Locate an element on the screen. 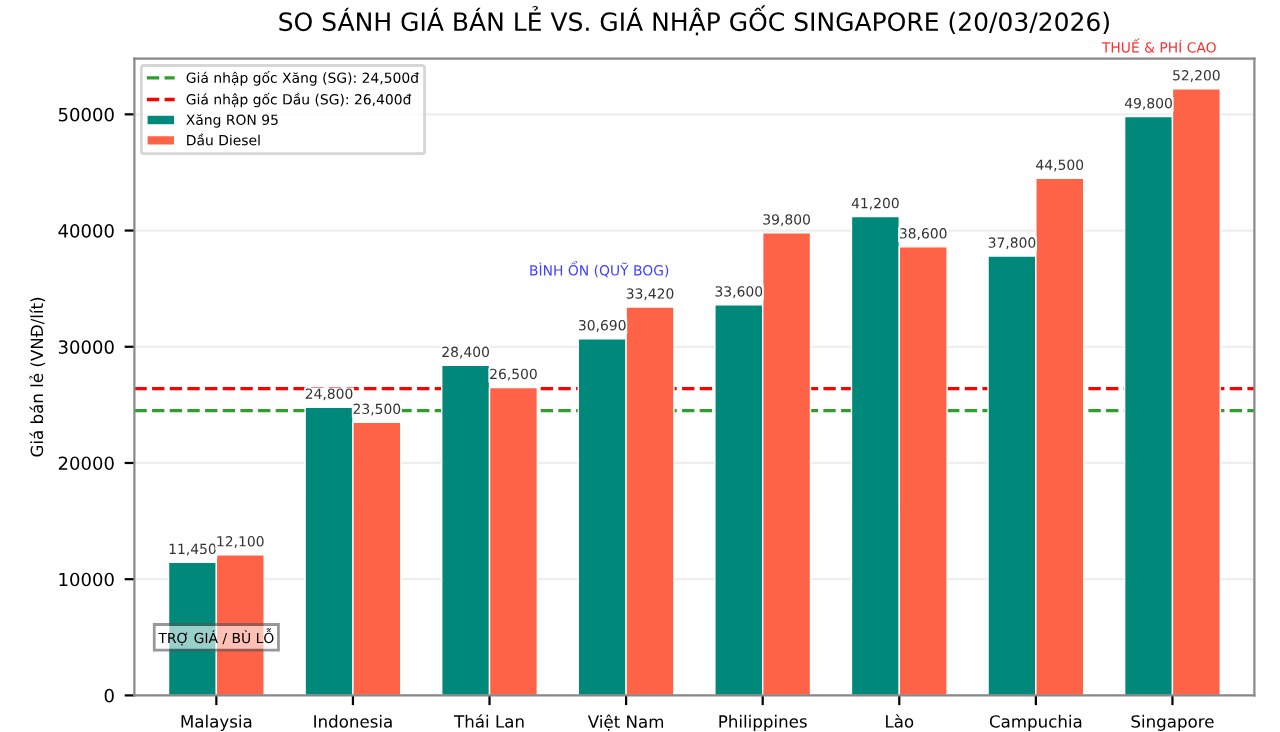  y-tick-label: 40000 is located at coordinates (86, 231).